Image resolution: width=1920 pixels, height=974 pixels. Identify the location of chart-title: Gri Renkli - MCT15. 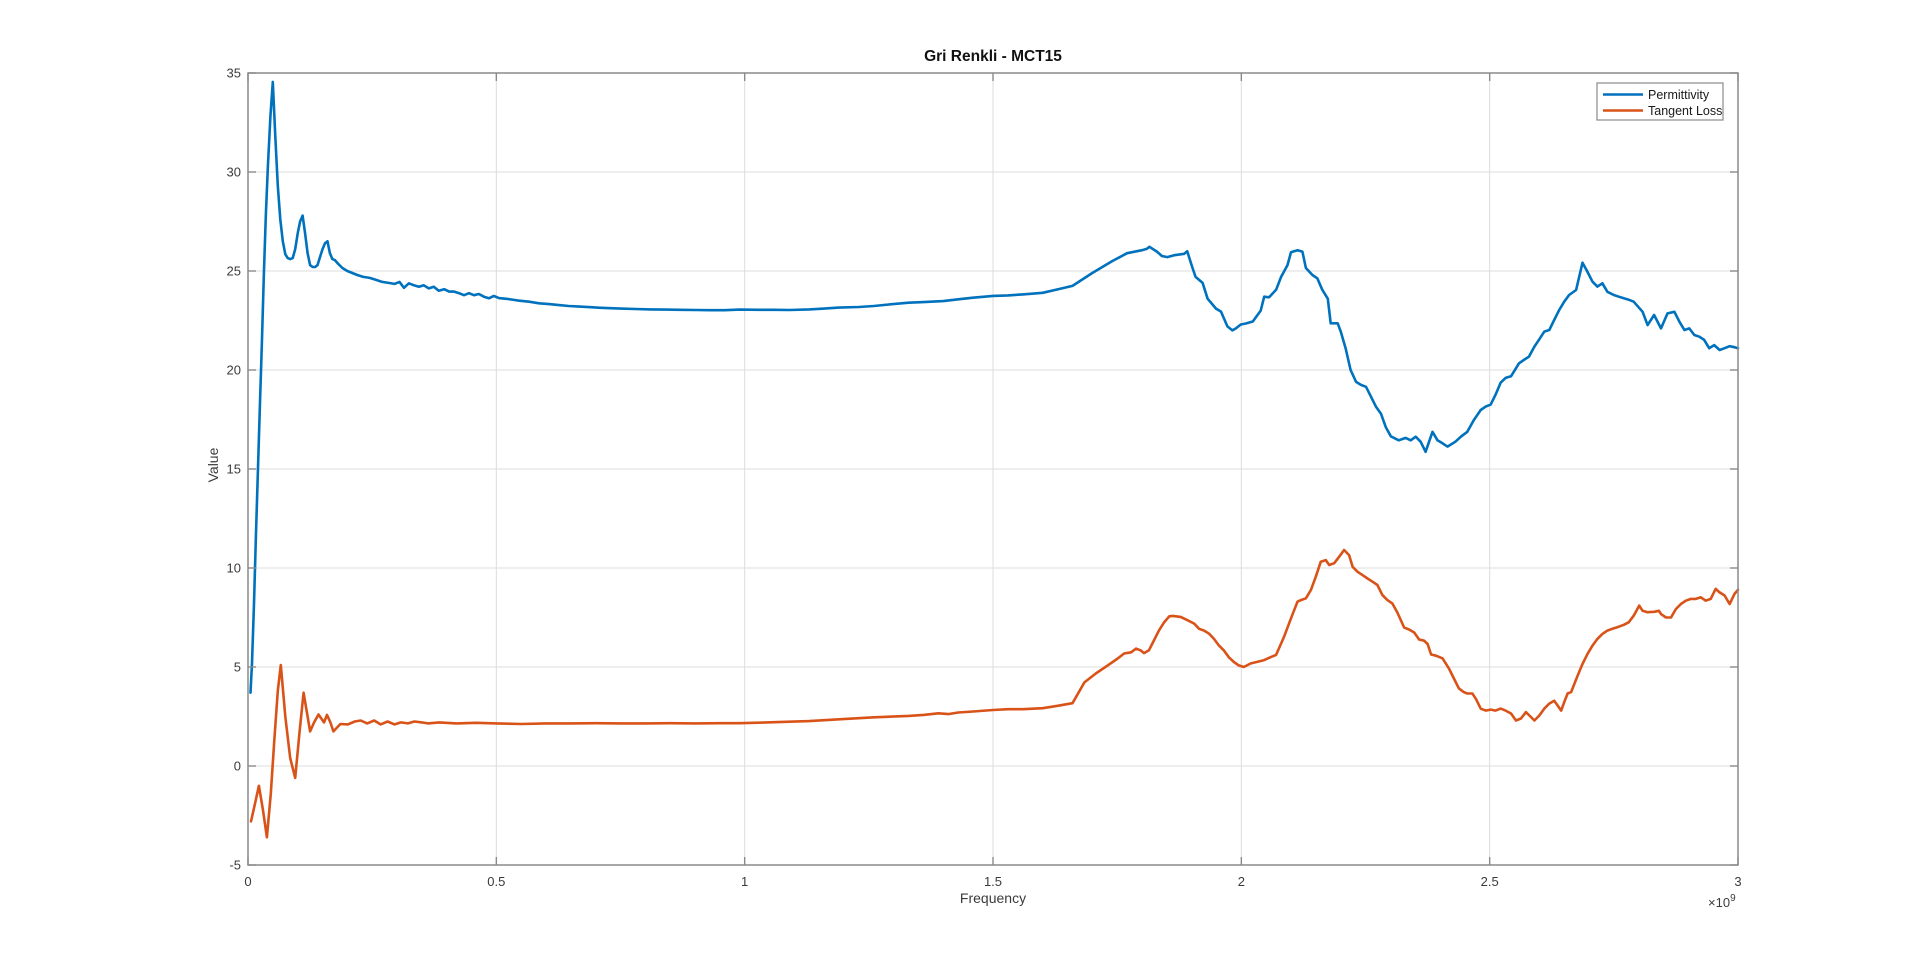
(993, 56).